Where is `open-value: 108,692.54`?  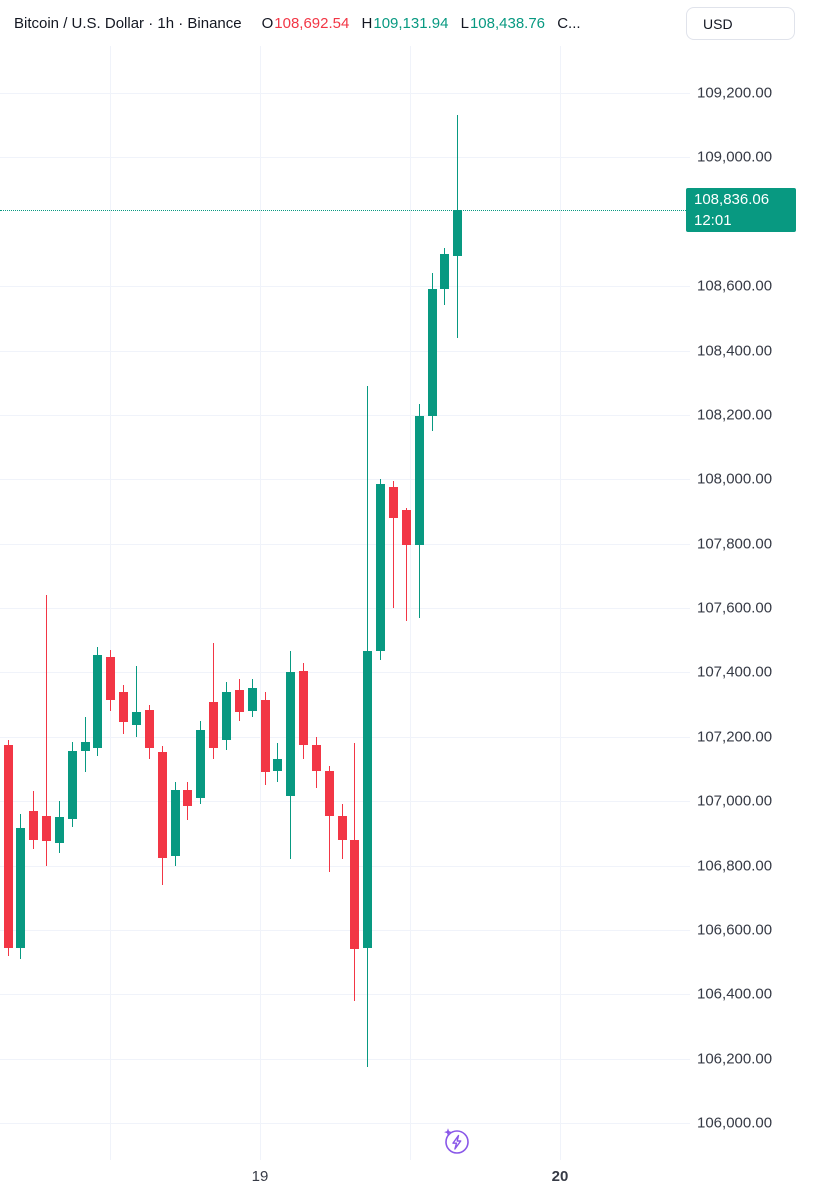 open-value: 108,692.54 is located at coordinates (312, 23).